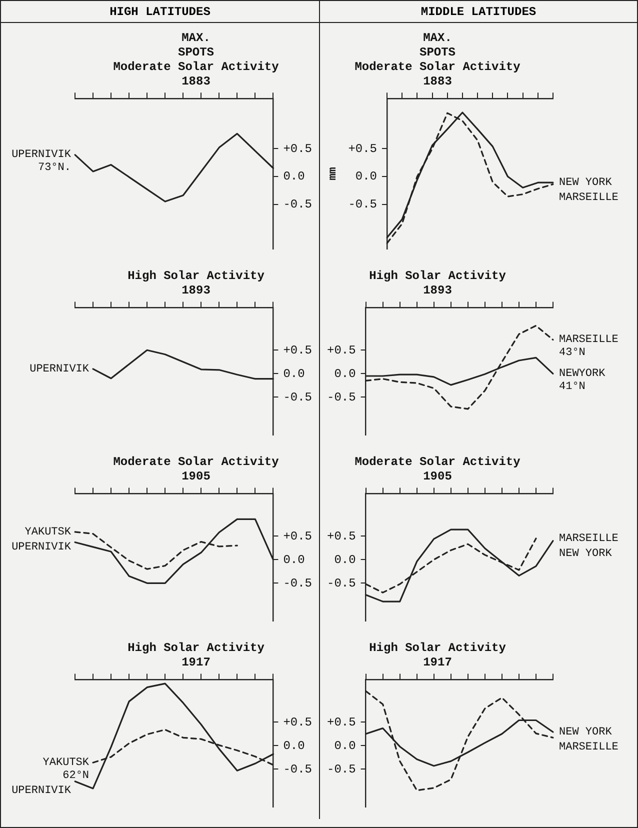 This screenshot has height=828, width=638. What do you see at coordinates (160, 12) in the screenshot?
I see `text: HIGH LATITUDES` at bounding box center [160, 12].